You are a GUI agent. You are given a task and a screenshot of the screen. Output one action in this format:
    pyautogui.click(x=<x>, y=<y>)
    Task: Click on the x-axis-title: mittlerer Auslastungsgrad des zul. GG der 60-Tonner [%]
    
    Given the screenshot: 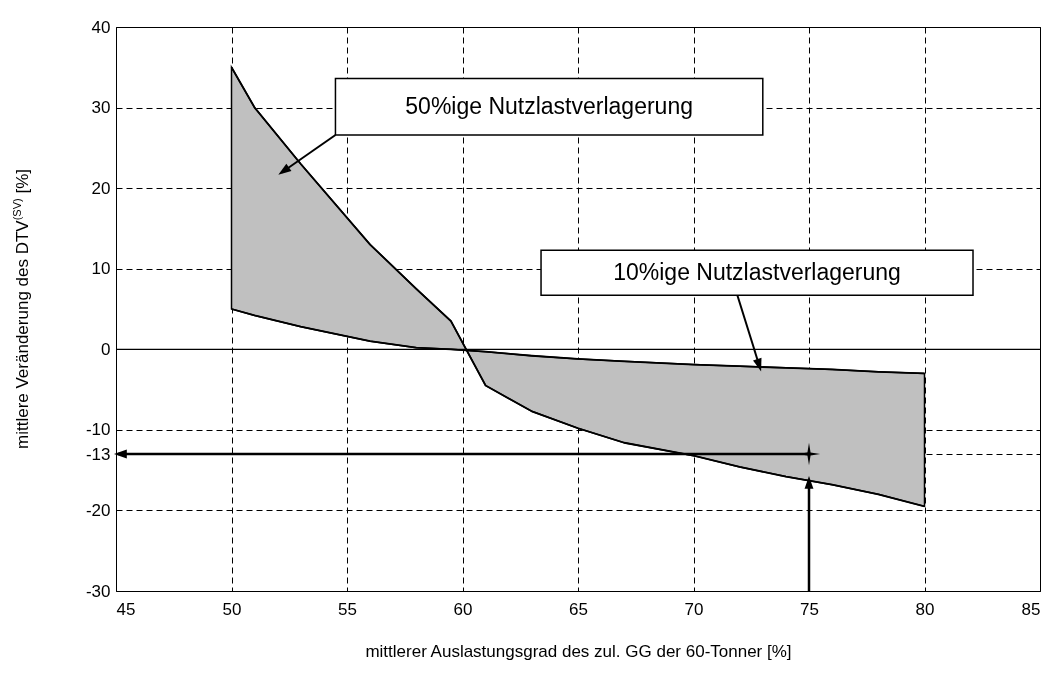 What is the action you would take?
    pyautogui.click(x=578, y=651)
    